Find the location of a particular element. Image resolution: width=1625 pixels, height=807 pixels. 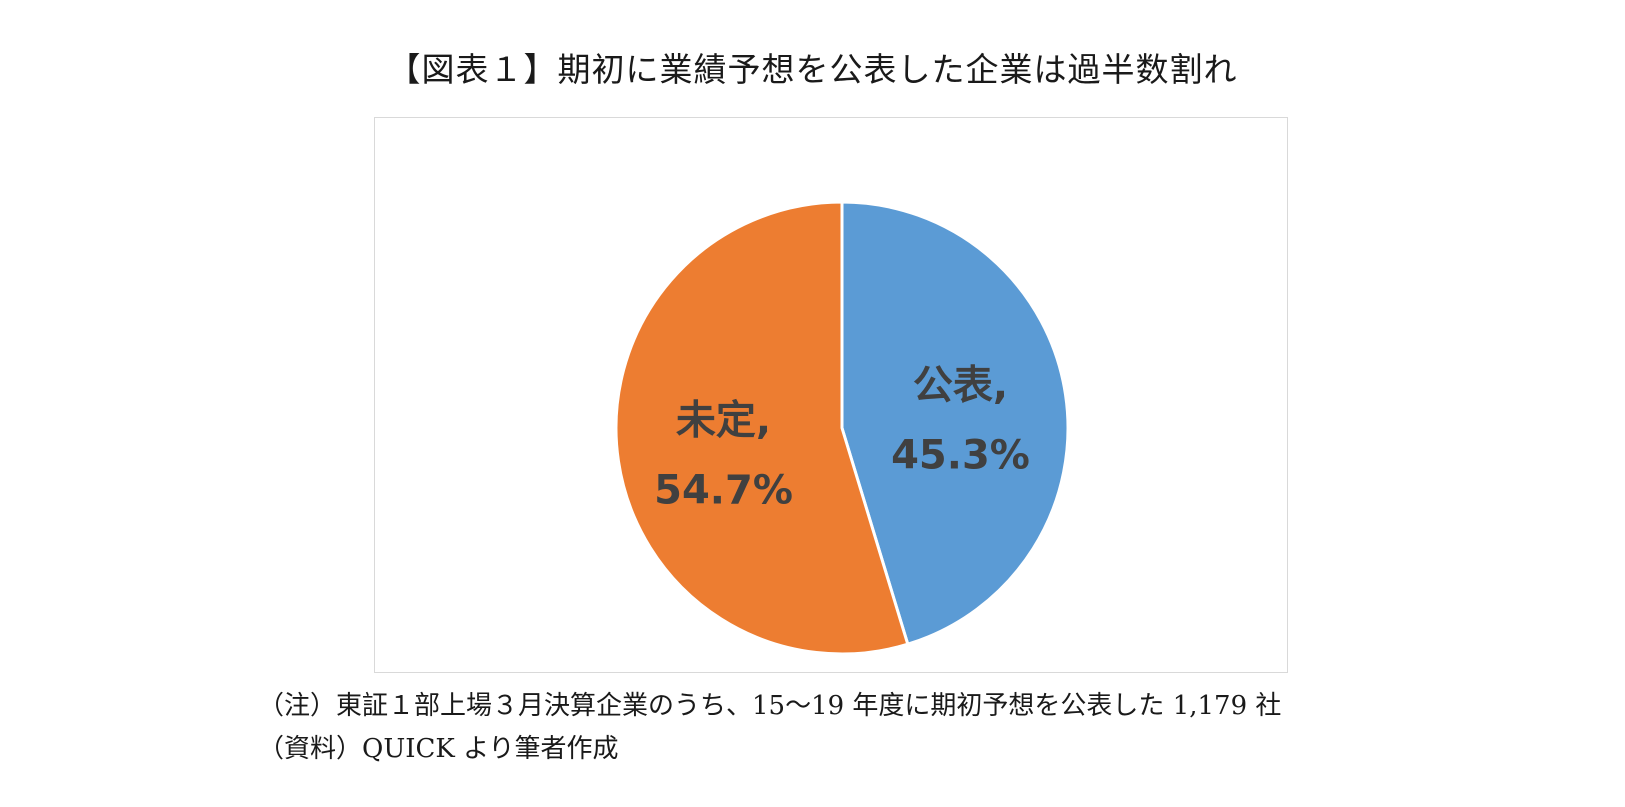

slice-name-label: 未定, is located at coordinates (723, 421).